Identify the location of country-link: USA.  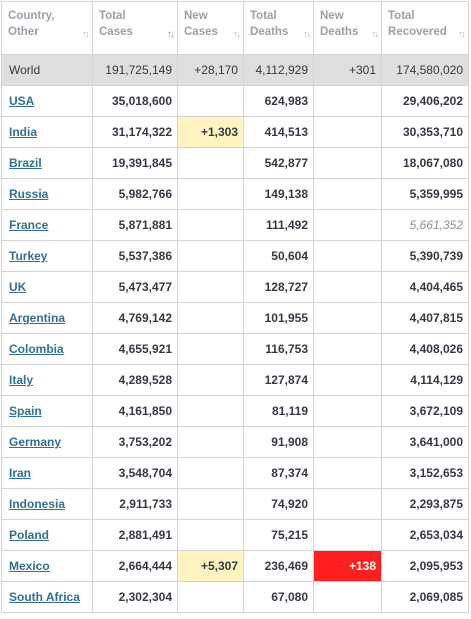
(22, 101).